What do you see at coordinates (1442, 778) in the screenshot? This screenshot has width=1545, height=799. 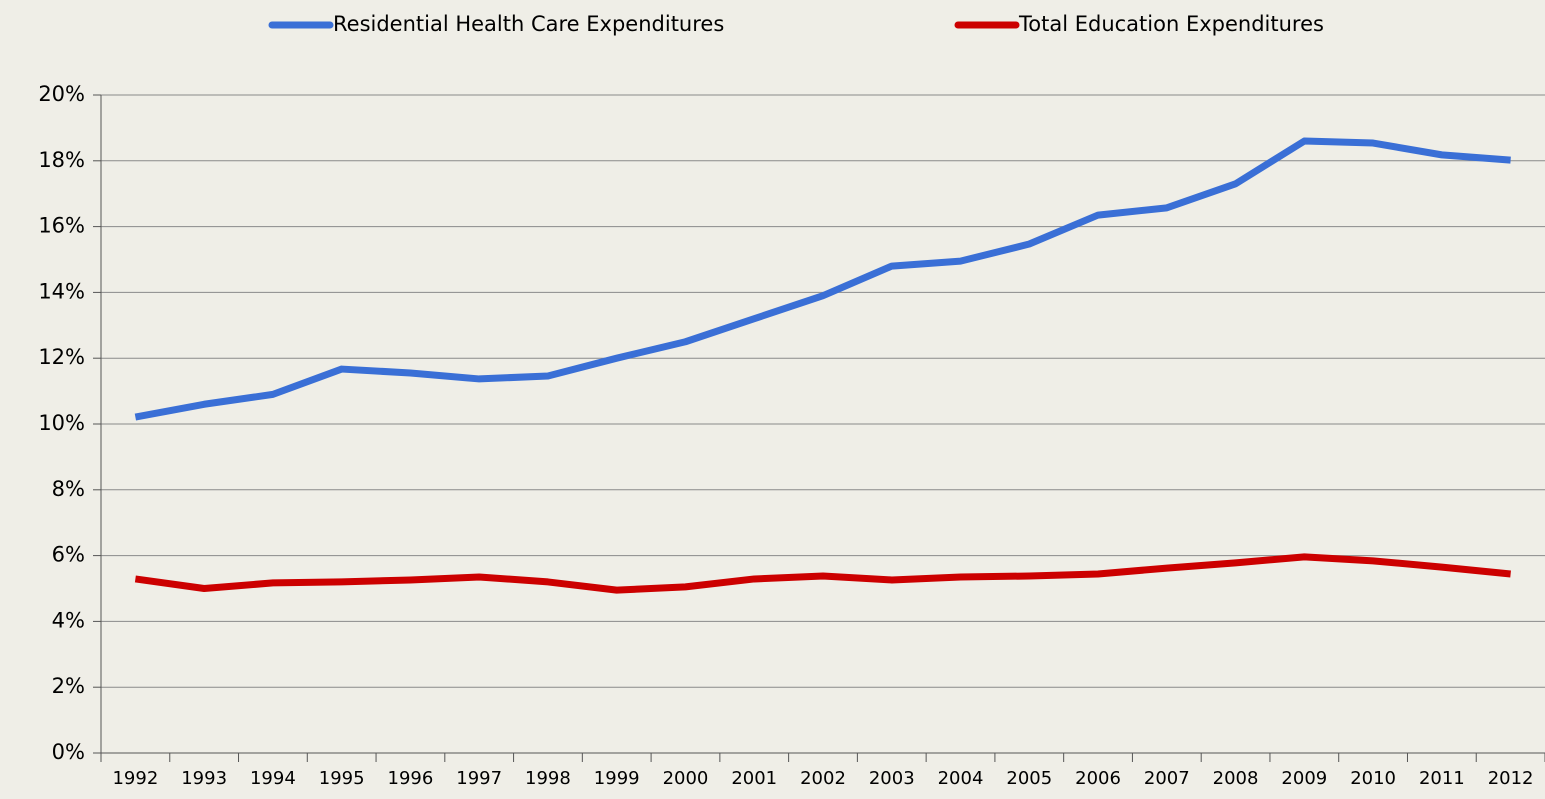 I see `x-tick-label: 2011` at bounding box center [1442, 778].